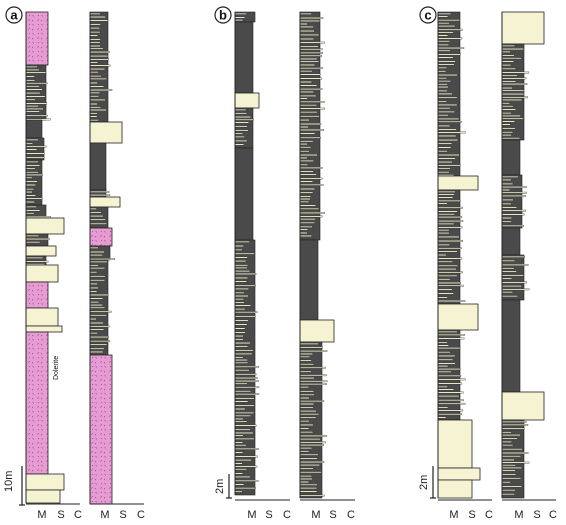 This screenshot has width=566, height=525. I want to click on mudstone-bed, so click(511, 241).